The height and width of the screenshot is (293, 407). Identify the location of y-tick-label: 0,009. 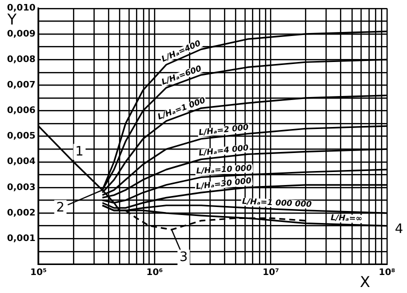
(21, 34).